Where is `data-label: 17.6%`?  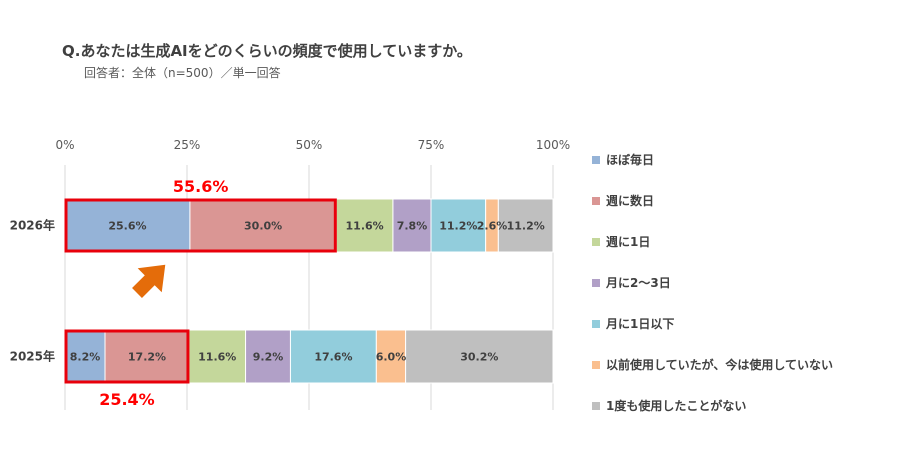
data-label: 17.6% is located at coordinates (333, 357).